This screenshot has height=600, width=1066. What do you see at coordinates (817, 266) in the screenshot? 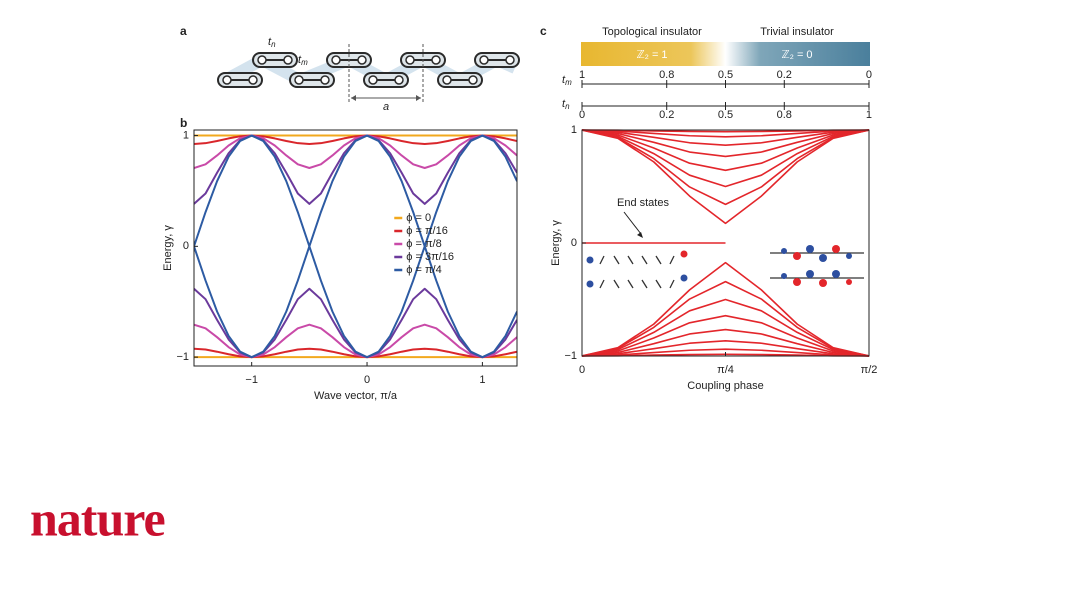
I see `inset-right` at bounding box center [817, 266].